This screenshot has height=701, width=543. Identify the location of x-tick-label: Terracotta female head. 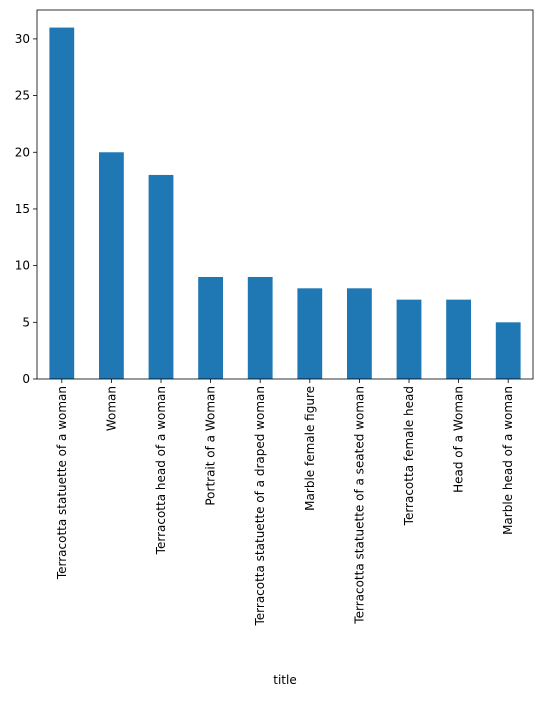
(409, 456).